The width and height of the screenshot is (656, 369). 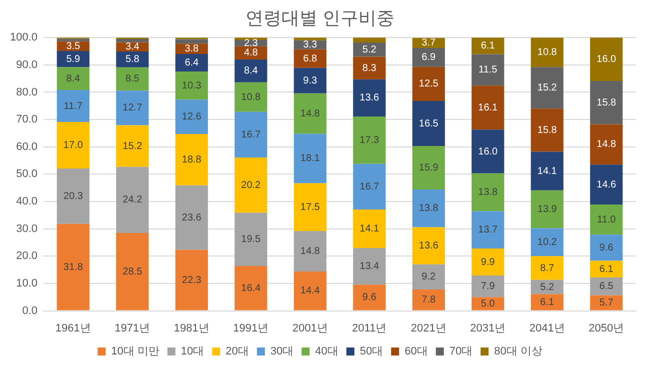 I want to click on data-label: 9.3, so click(x=310, y=80).